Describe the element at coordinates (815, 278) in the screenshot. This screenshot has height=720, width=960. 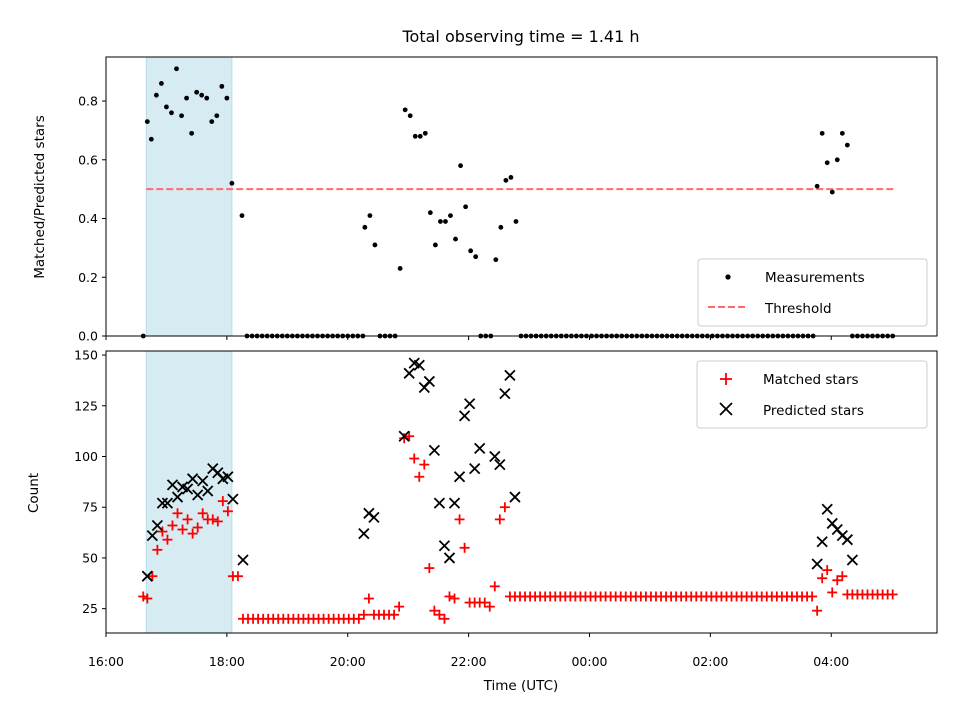
I see `legend-measurements-label: Measurements` at that location.